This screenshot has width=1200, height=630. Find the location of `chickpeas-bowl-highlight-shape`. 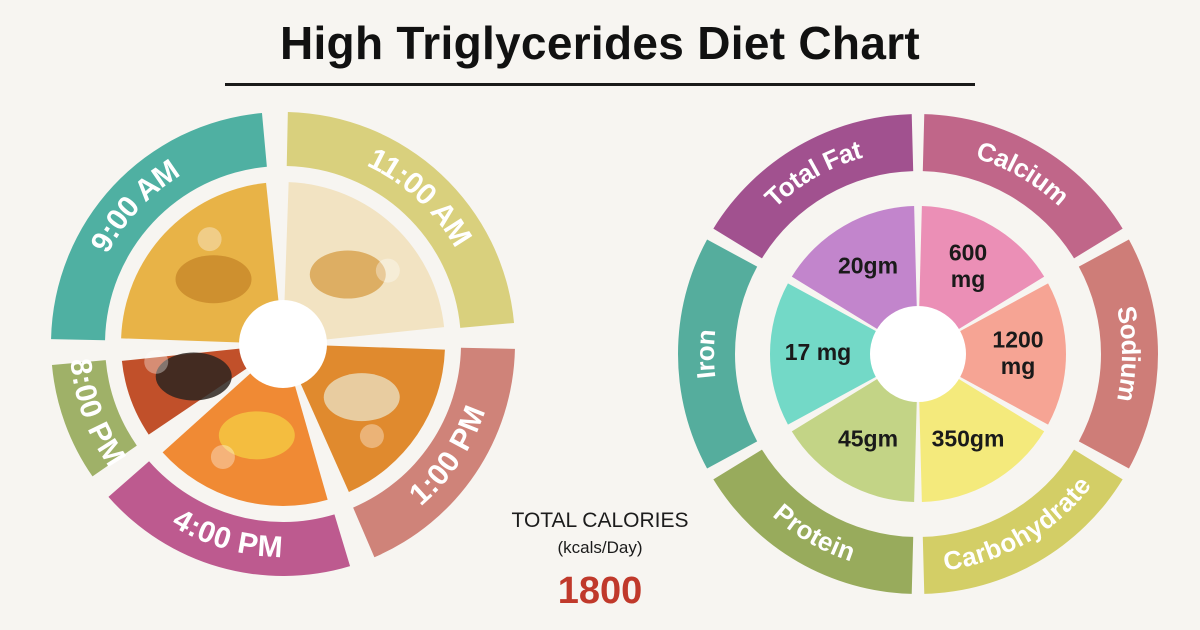

chickpeas-bowl-highlight-shape is located at coordinates (387, 270).